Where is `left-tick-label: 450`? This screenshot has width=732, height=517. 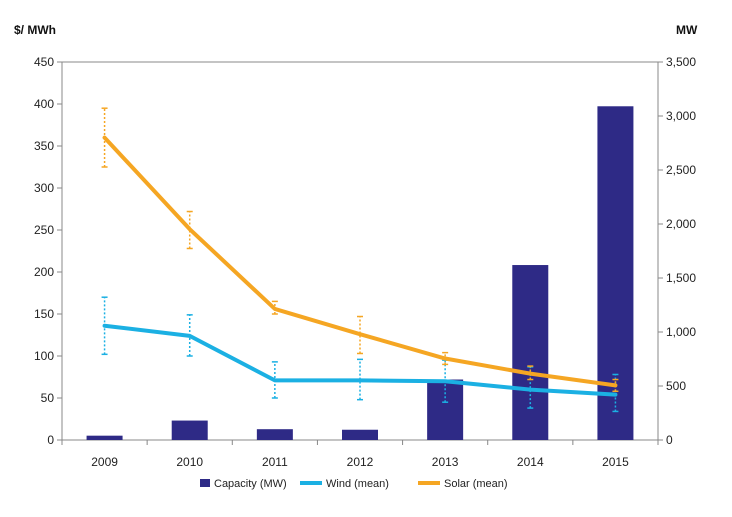 left-tick-label: 450 is located at coordinates (44, 62).